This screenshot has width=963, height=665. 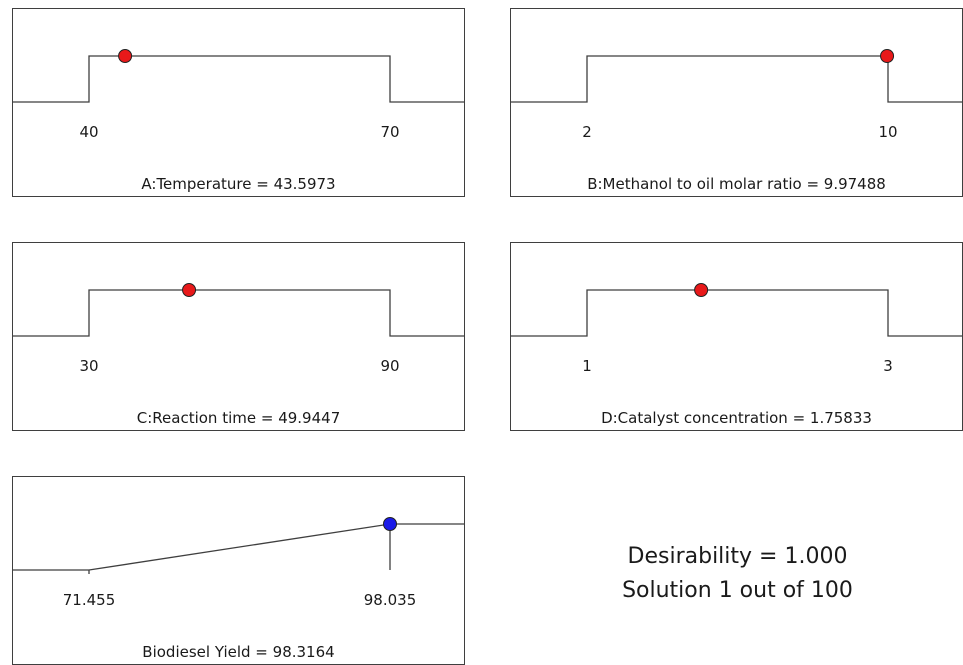 I want to click on ramp-plot: 2 10, so click(x=736, y=95).